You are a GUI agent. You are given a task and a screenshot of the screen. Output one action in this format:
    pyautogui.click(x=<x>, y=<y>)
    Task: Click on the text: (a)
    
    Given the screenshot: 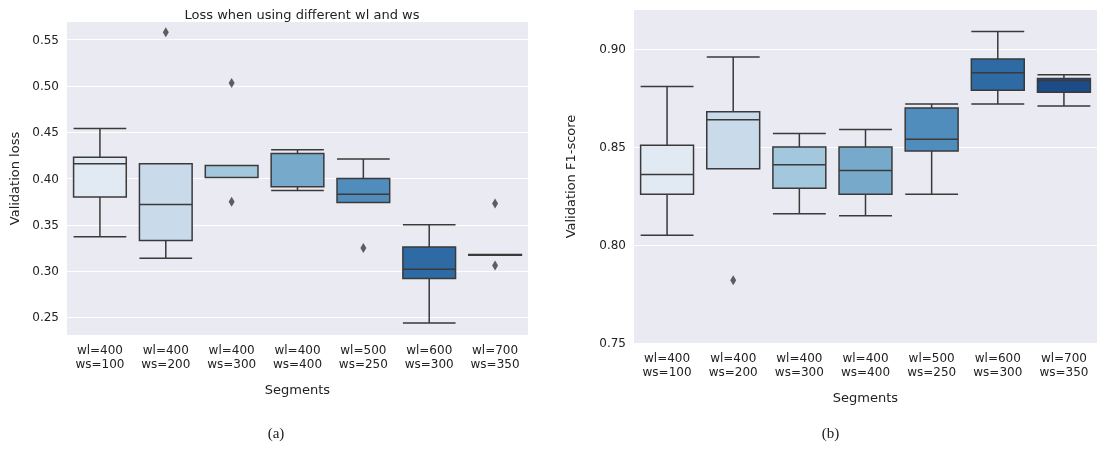 What is the action you would take?
    pyautogui.click(x=276, y=433)
    